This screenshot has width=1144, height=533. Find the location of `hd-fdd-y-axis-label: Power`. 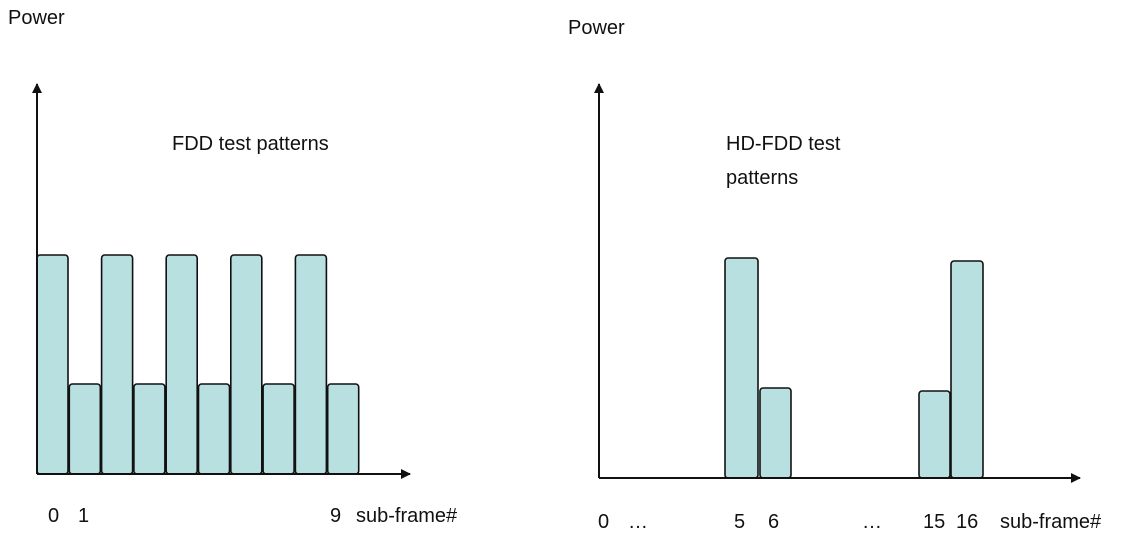

hd-fdd-y-axis-label: Power is located at coordinates (596, 28).